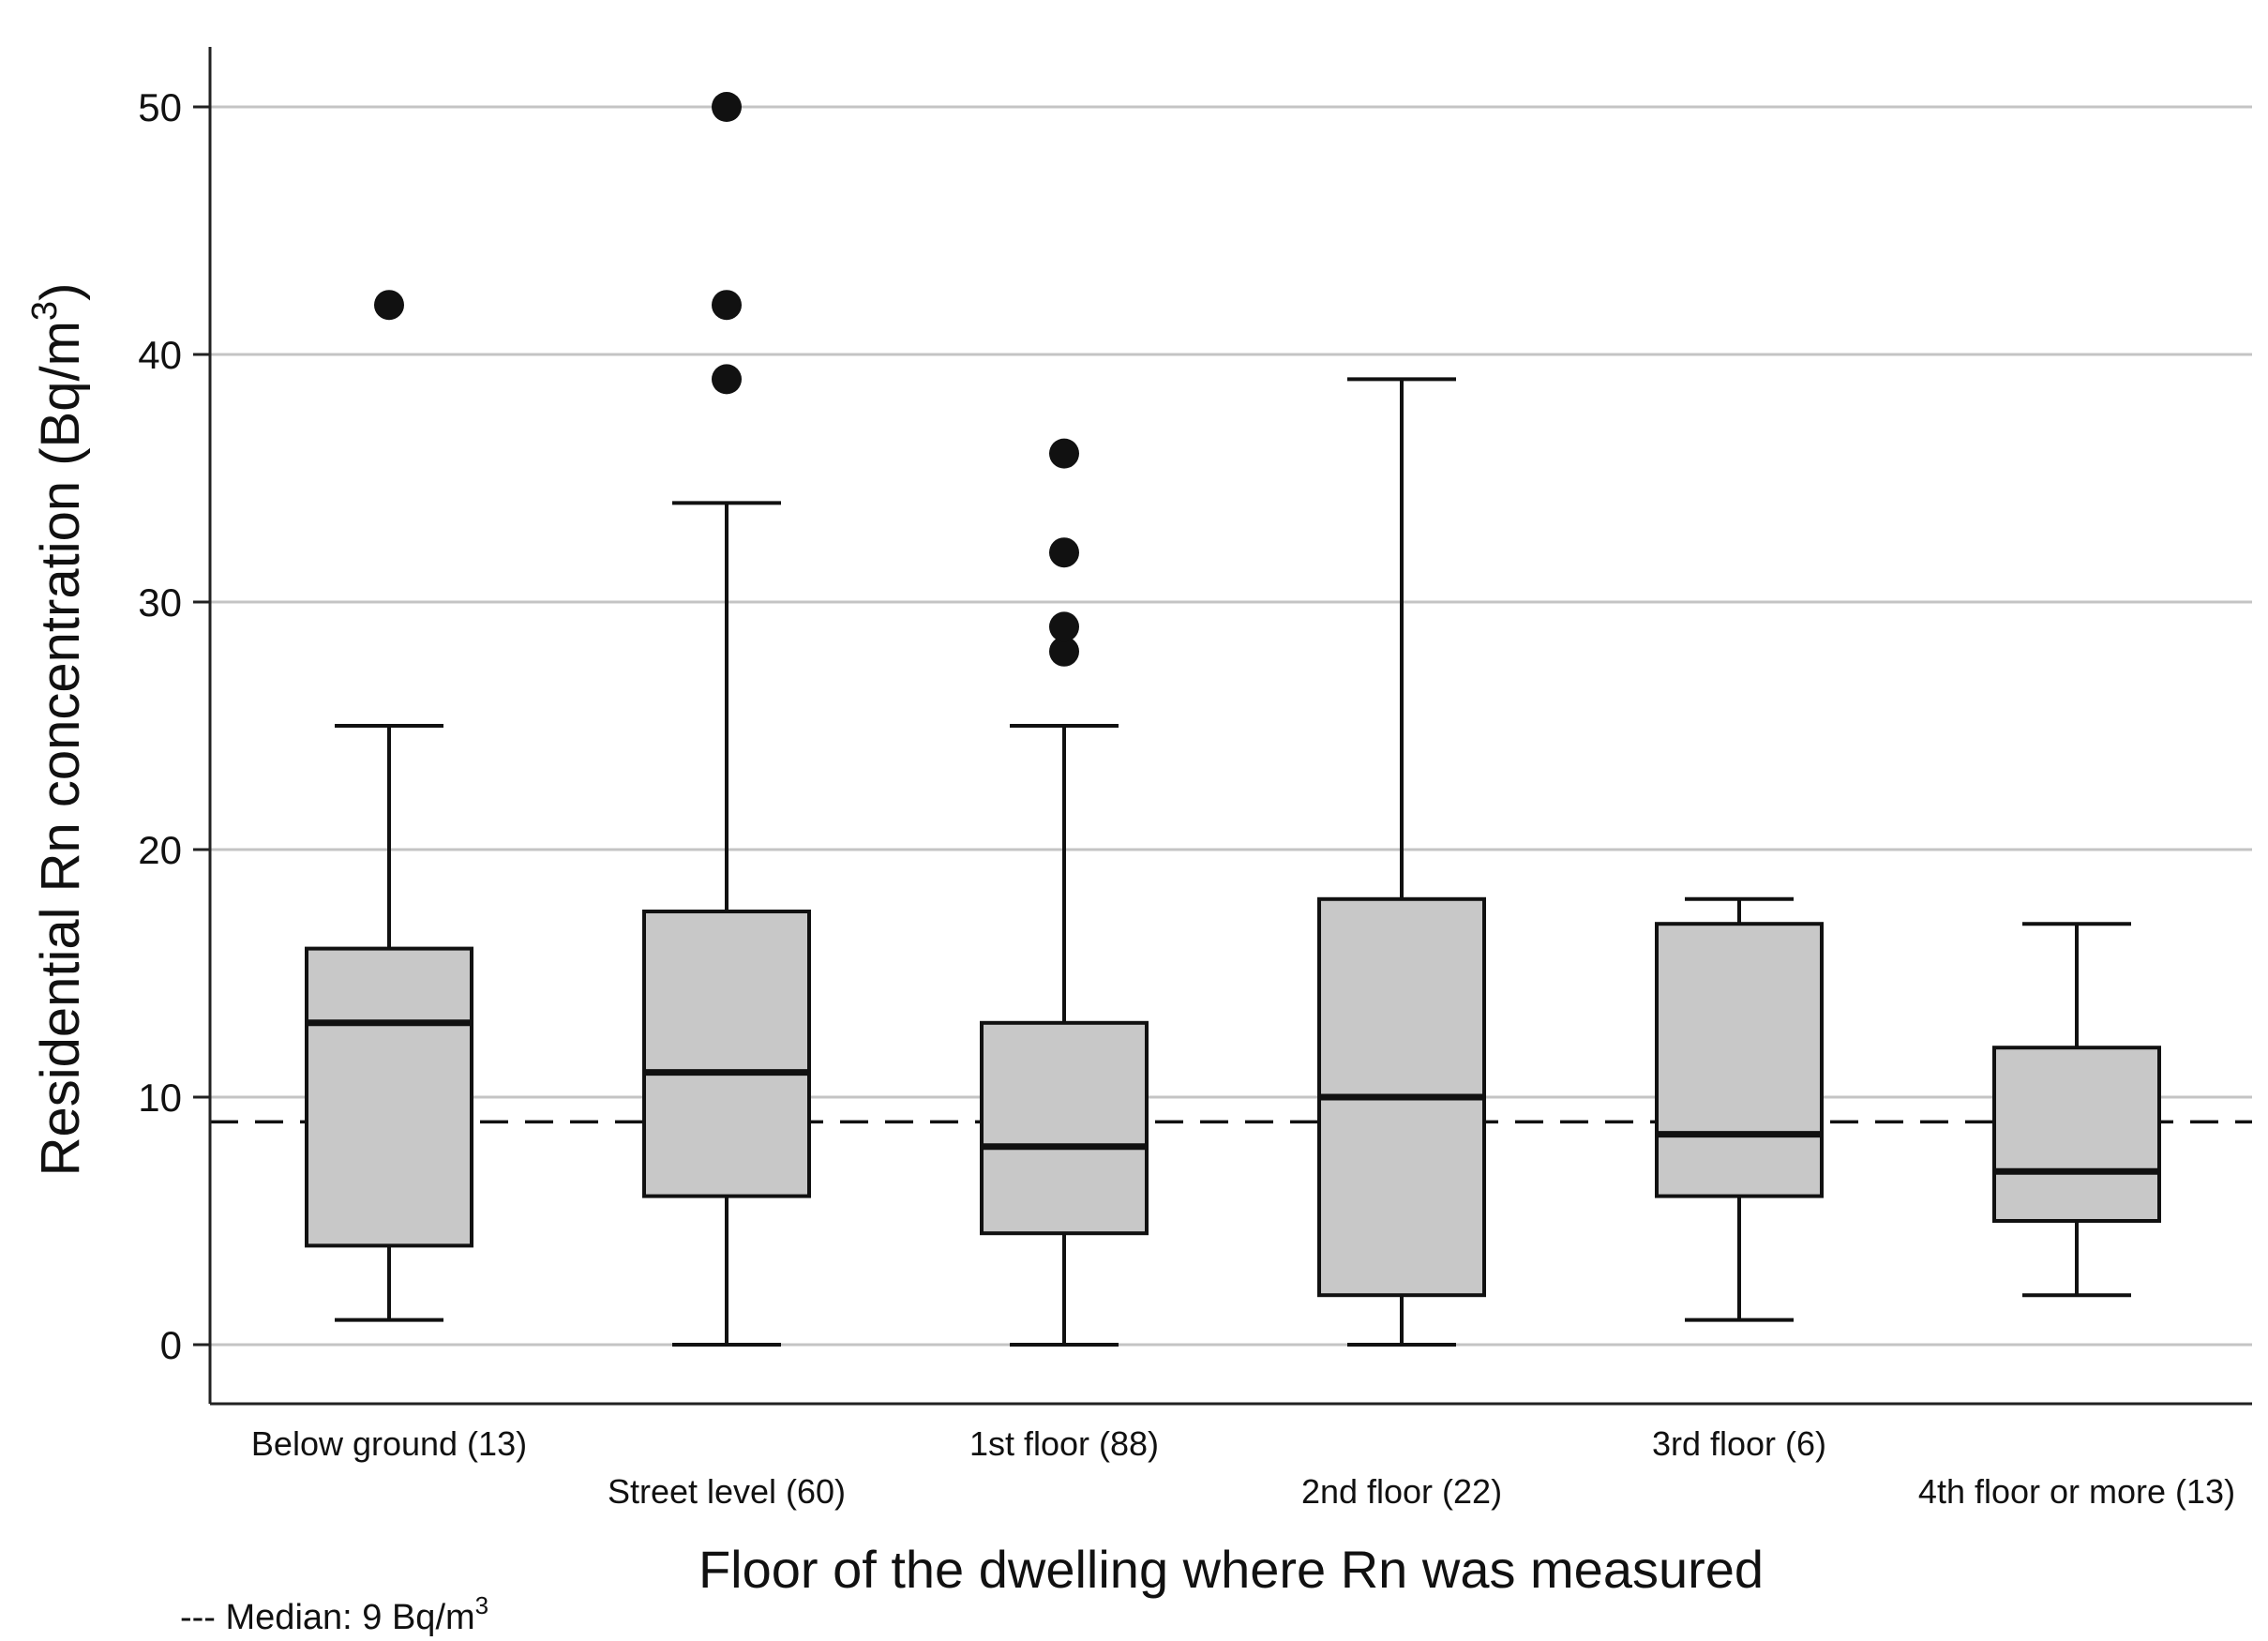 Image resolution: width=2268 pixels, height=1641 pixels. Describe the element at coordinates (1064, 1443) in the screenshot. I see `x-category-label: 1st floor (88)` at that location.